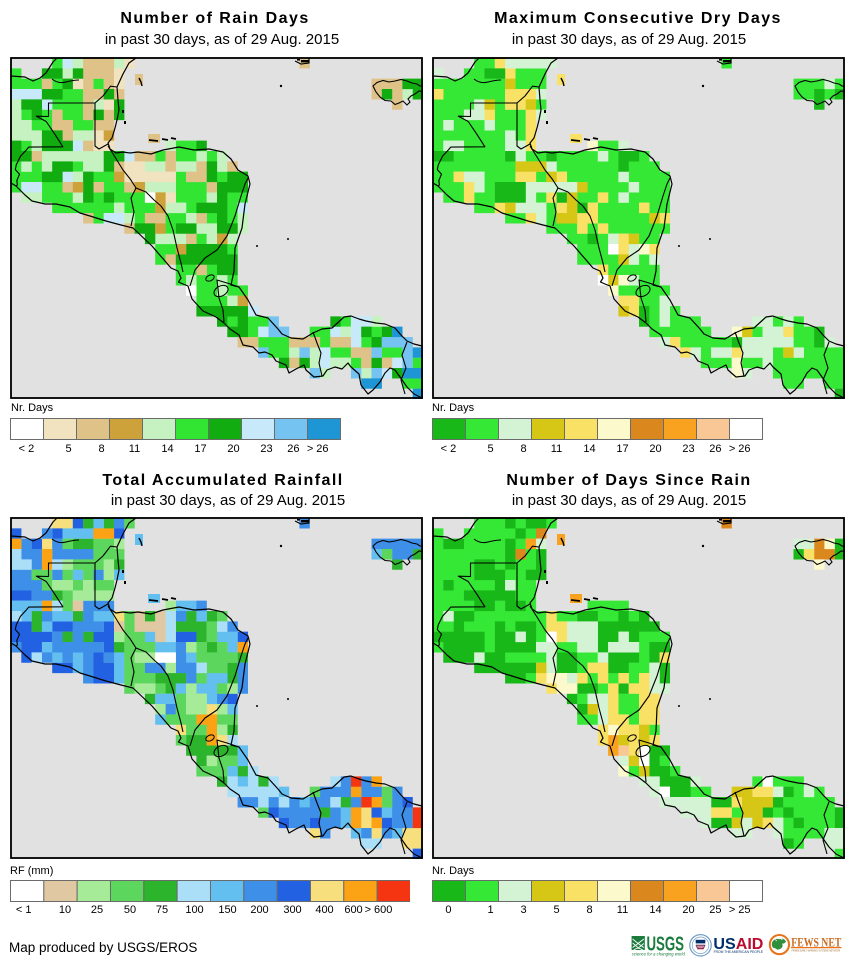 The width and height of the screenshot is (854, 970). What do you see at coordinates (666, 944) in the screenshot?
I see `svg-text: USGS` at bounding box center [666, 944].